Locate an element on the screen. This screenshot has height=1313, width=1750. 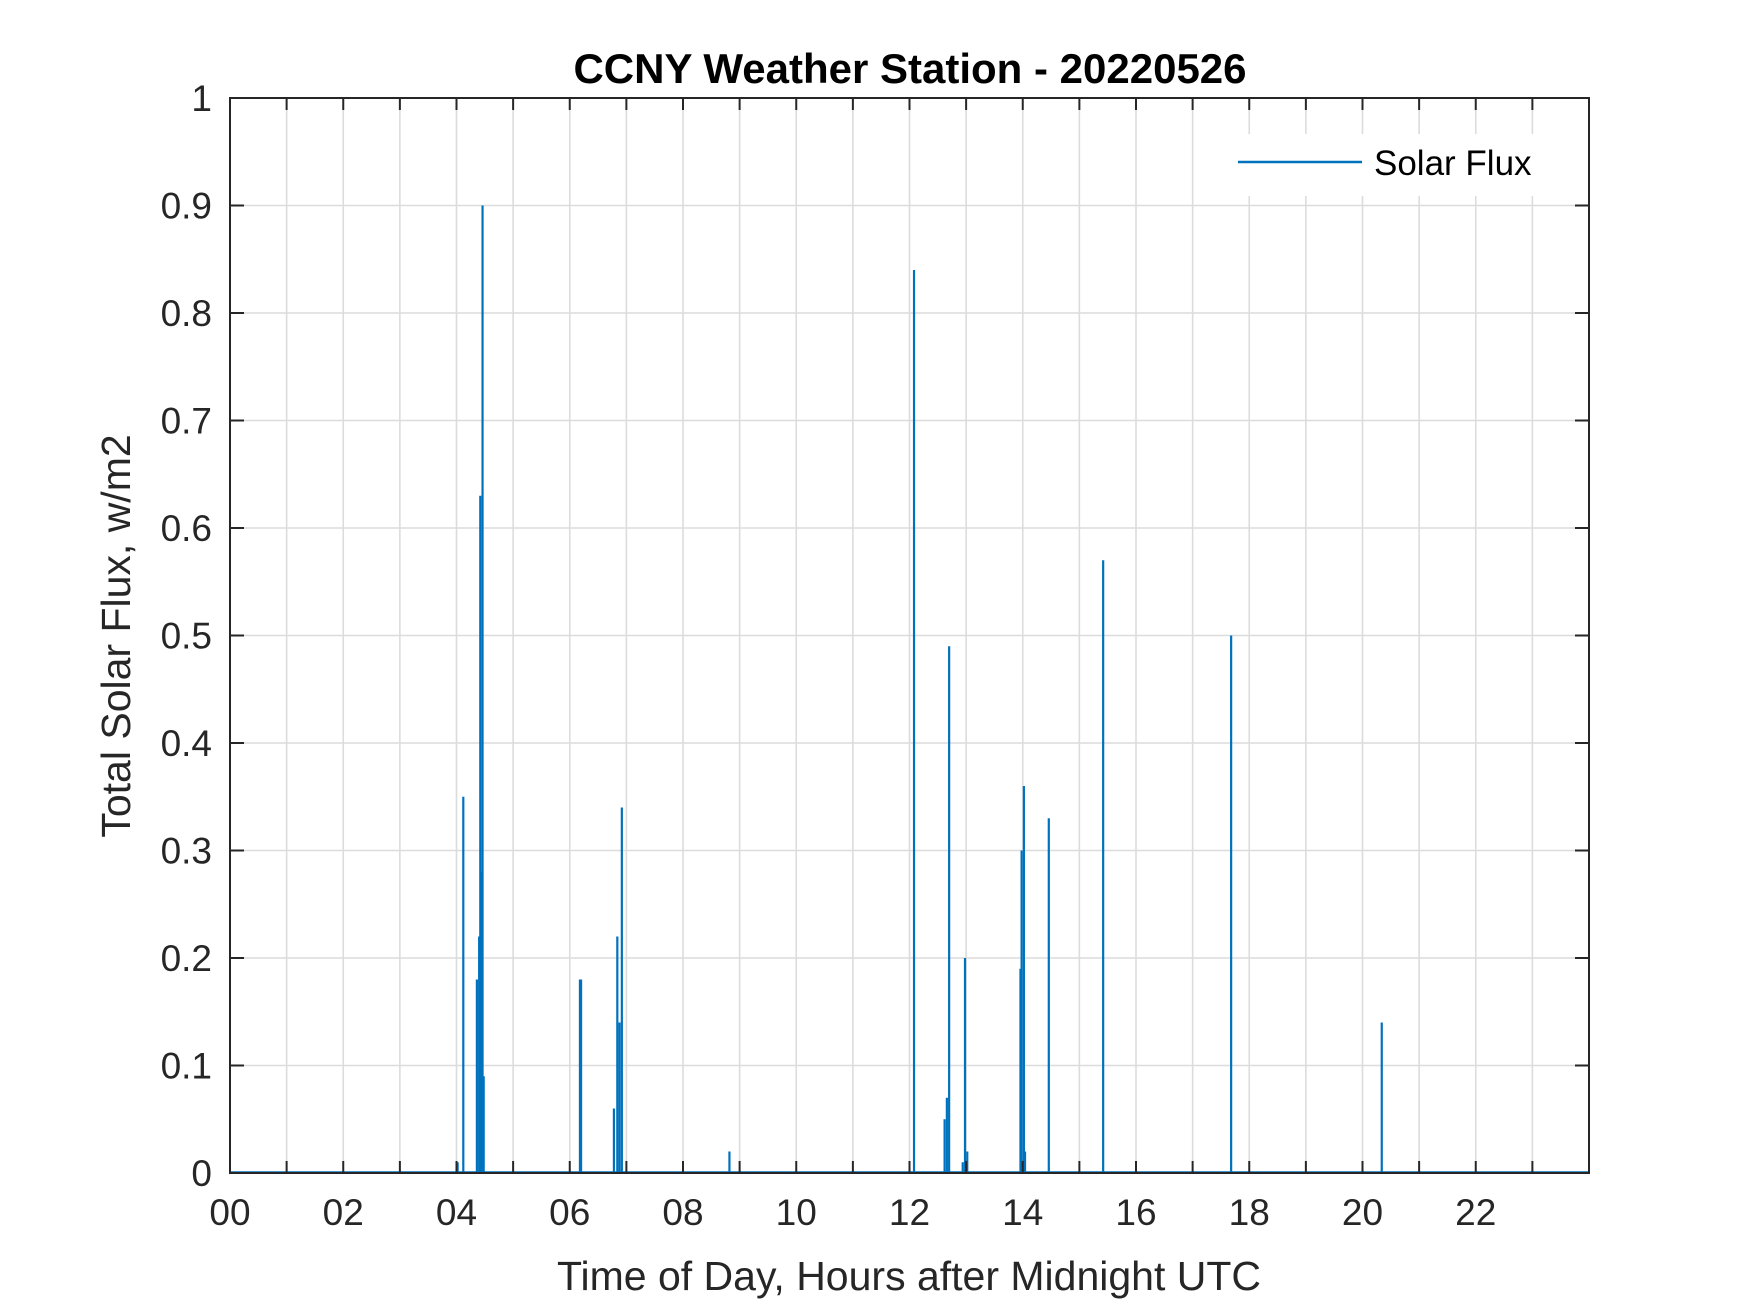
y-tick-label: 0.1 is located at coordinates (186, 1066).